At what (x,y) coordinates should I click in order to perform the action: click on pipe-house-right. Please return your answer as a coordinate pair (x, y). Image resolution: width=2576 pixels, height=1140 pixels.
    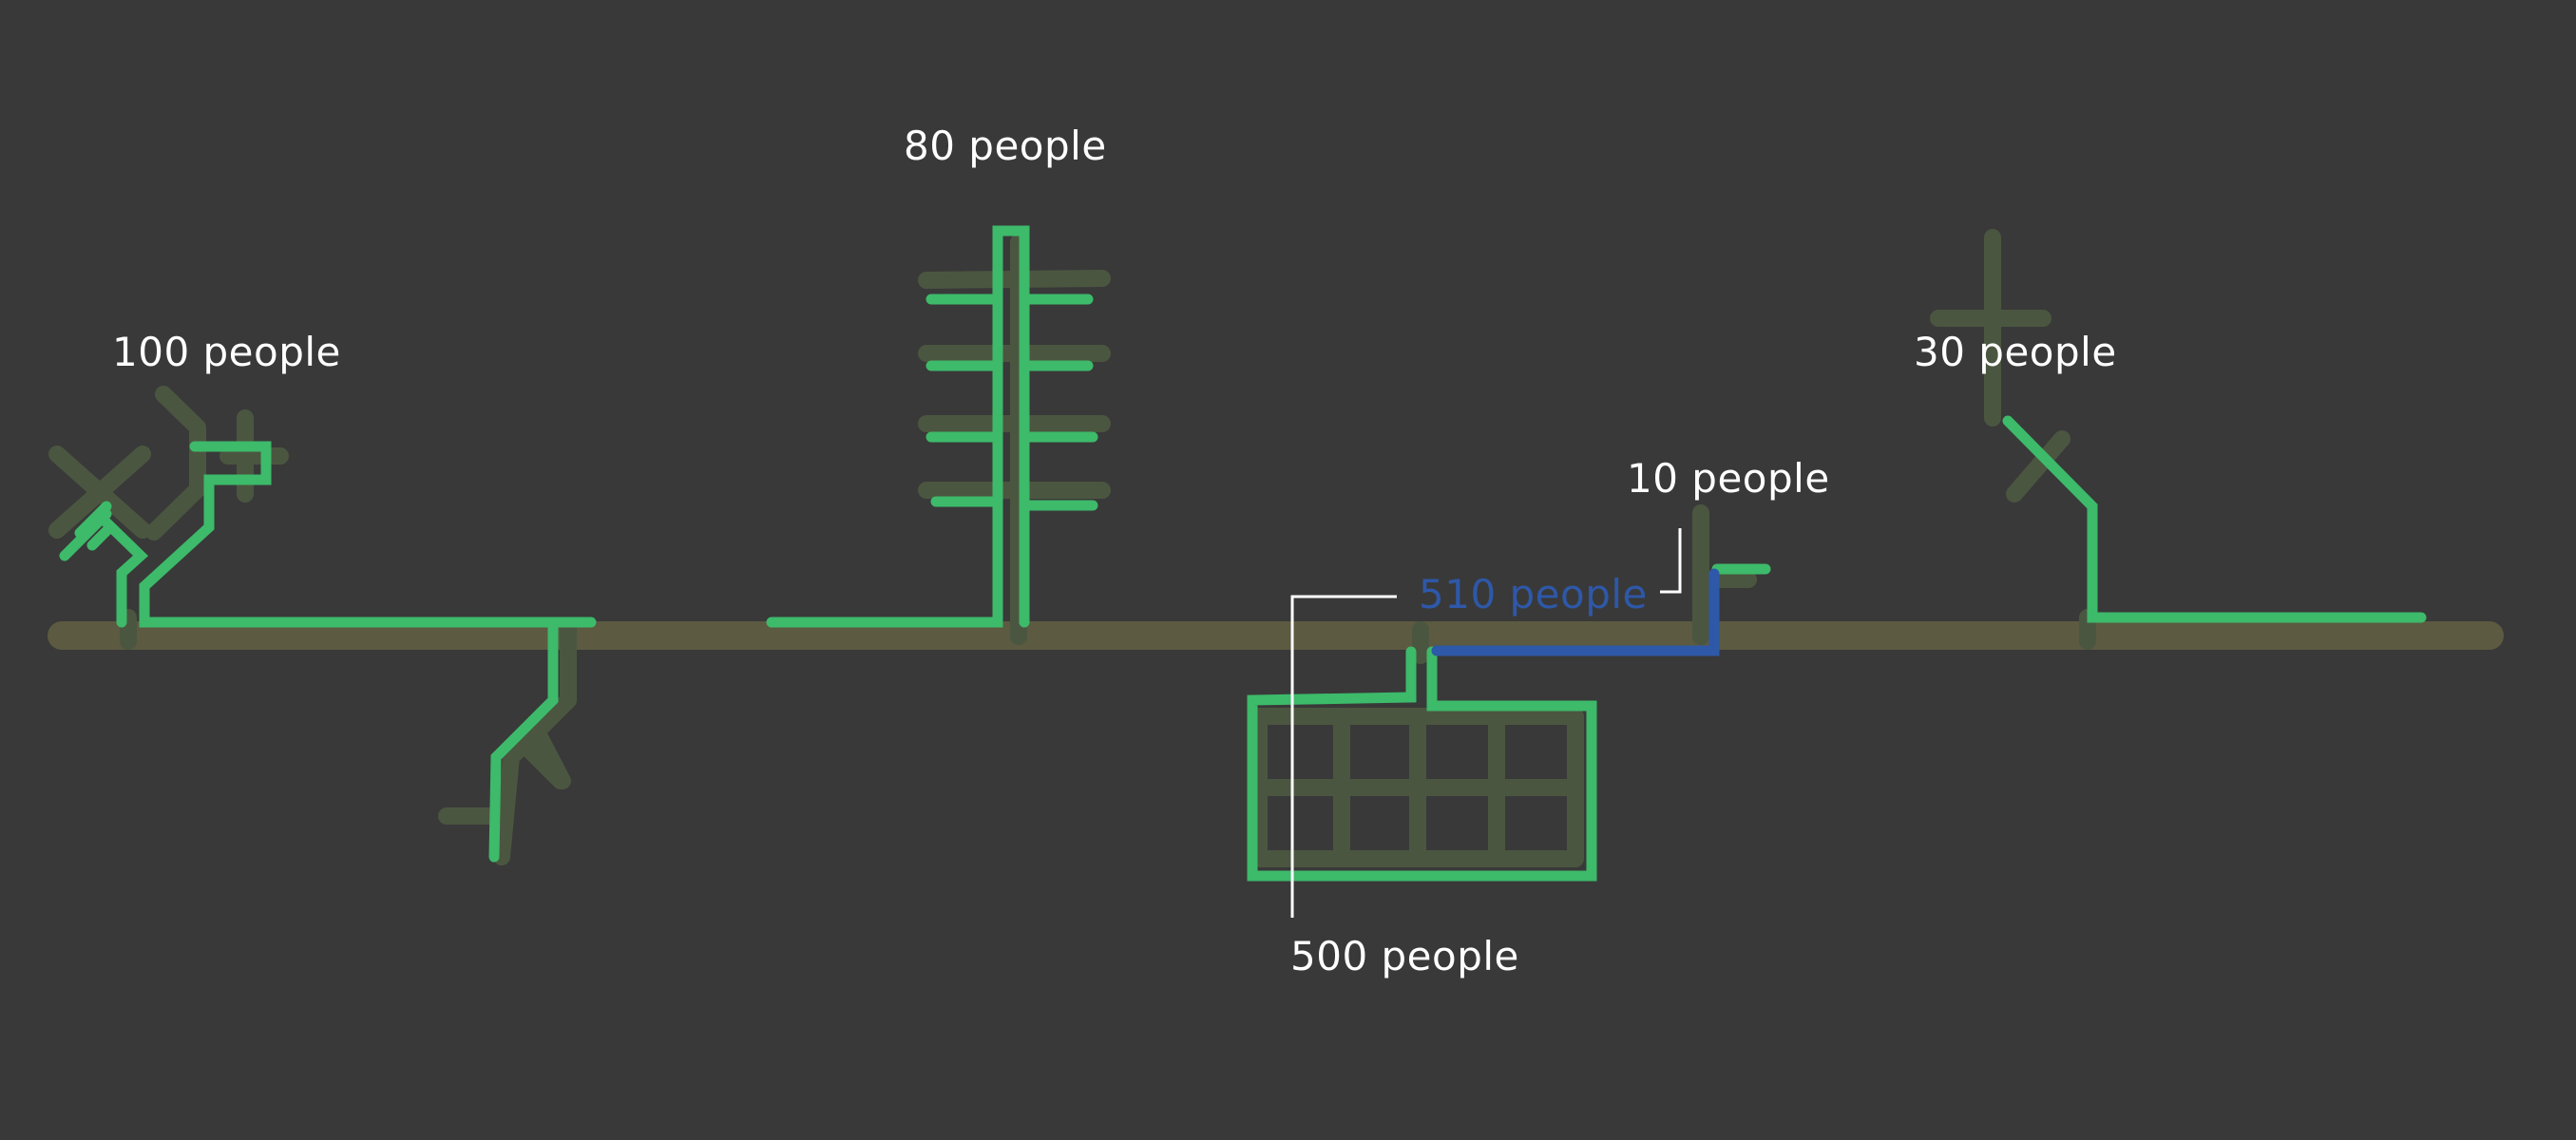
    Looking at the image, I should click on (2214, 519).